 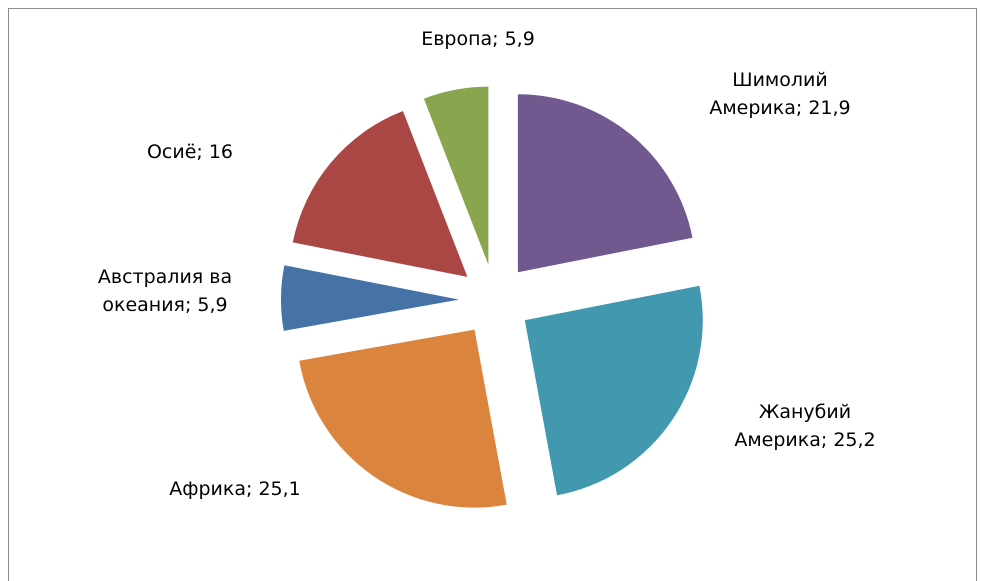 I want to click on data-label: Шимолий Америка; 21,9, so click(x=779, y=94).